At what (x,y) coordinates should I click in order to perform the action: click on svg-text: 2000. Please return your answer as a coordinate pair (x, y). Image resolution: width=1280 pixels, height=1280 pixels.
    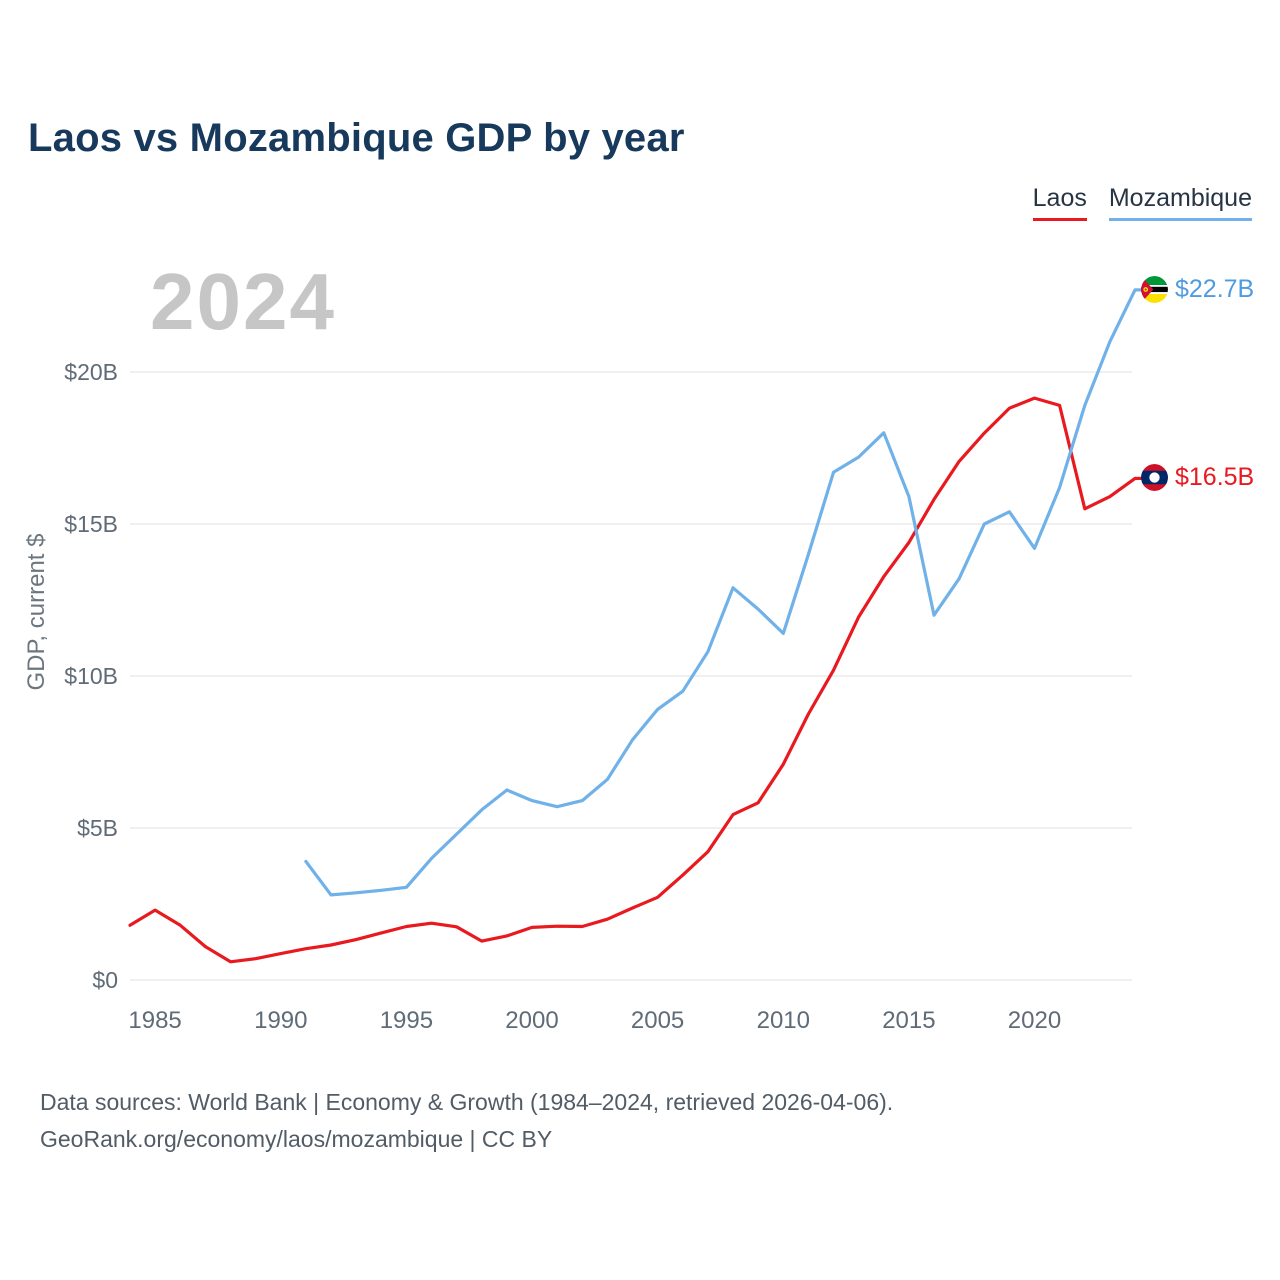
    Looking at the image, I should click on (531, 1020).